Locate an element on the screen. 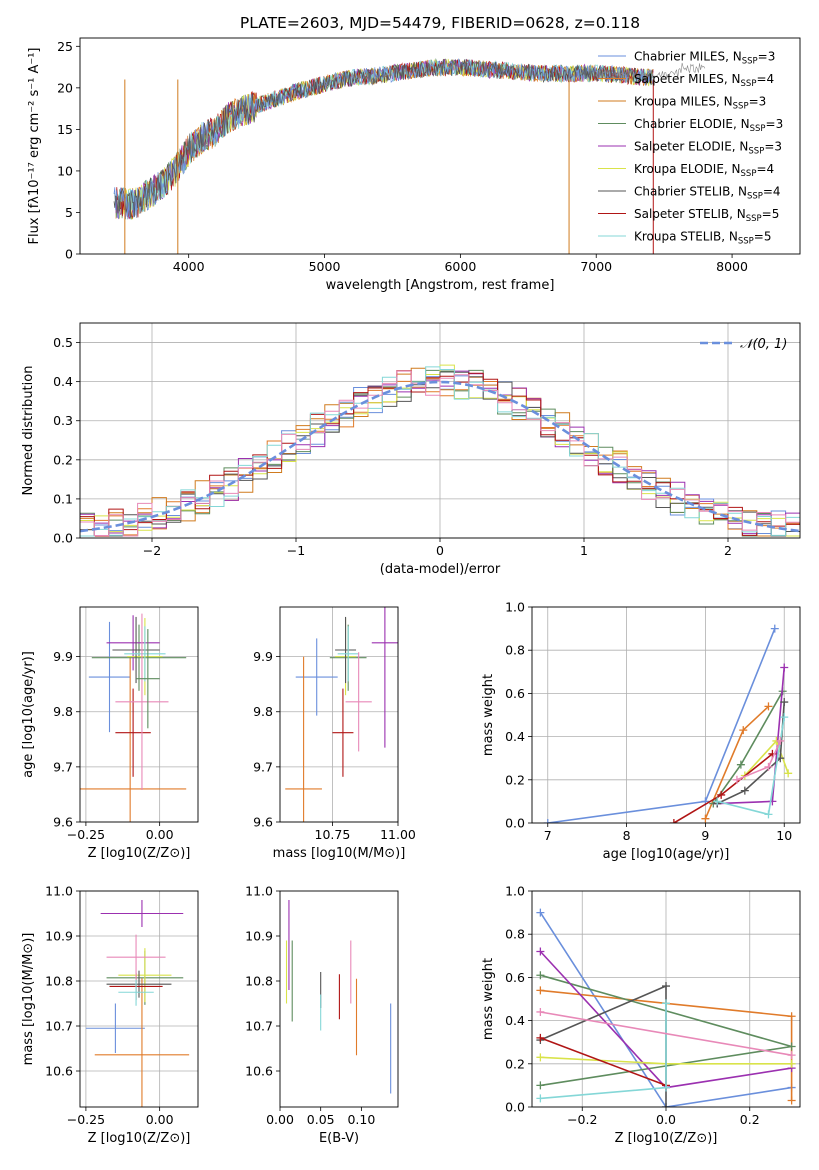  y-tick-label: 0.2 is located at coordinates (515, 779).